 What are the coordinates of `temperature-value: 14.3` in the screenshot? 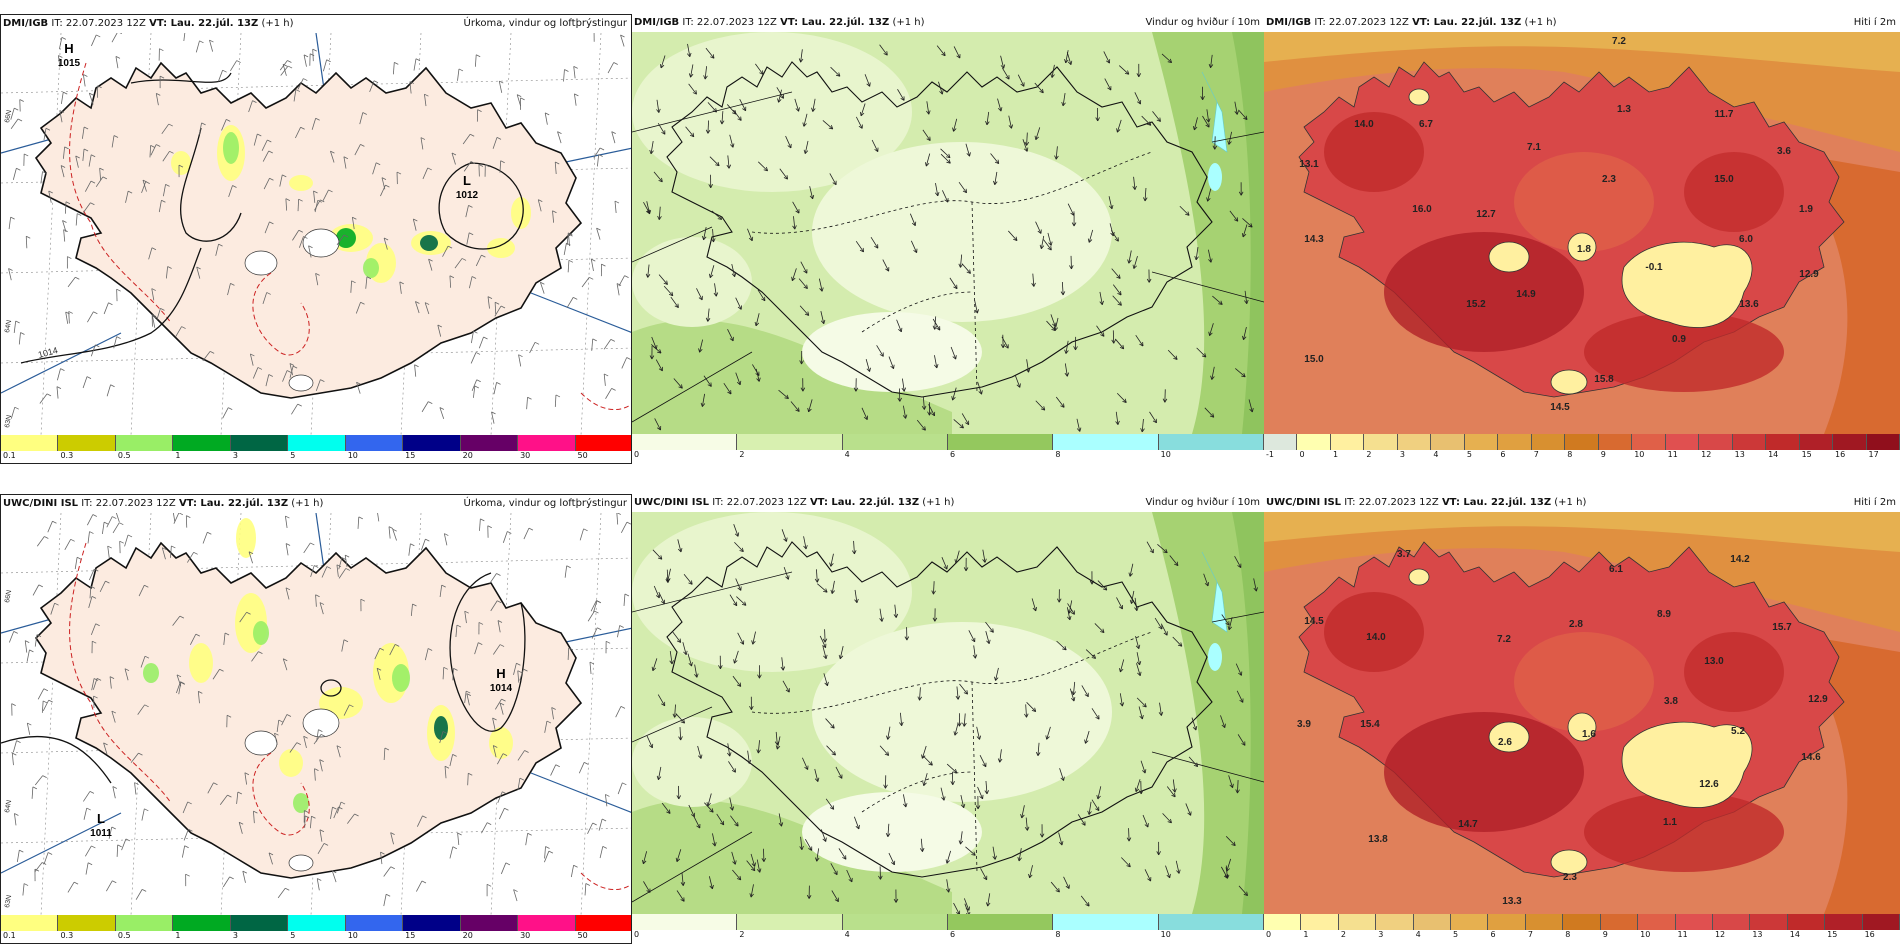 It's located at (1314, 239).